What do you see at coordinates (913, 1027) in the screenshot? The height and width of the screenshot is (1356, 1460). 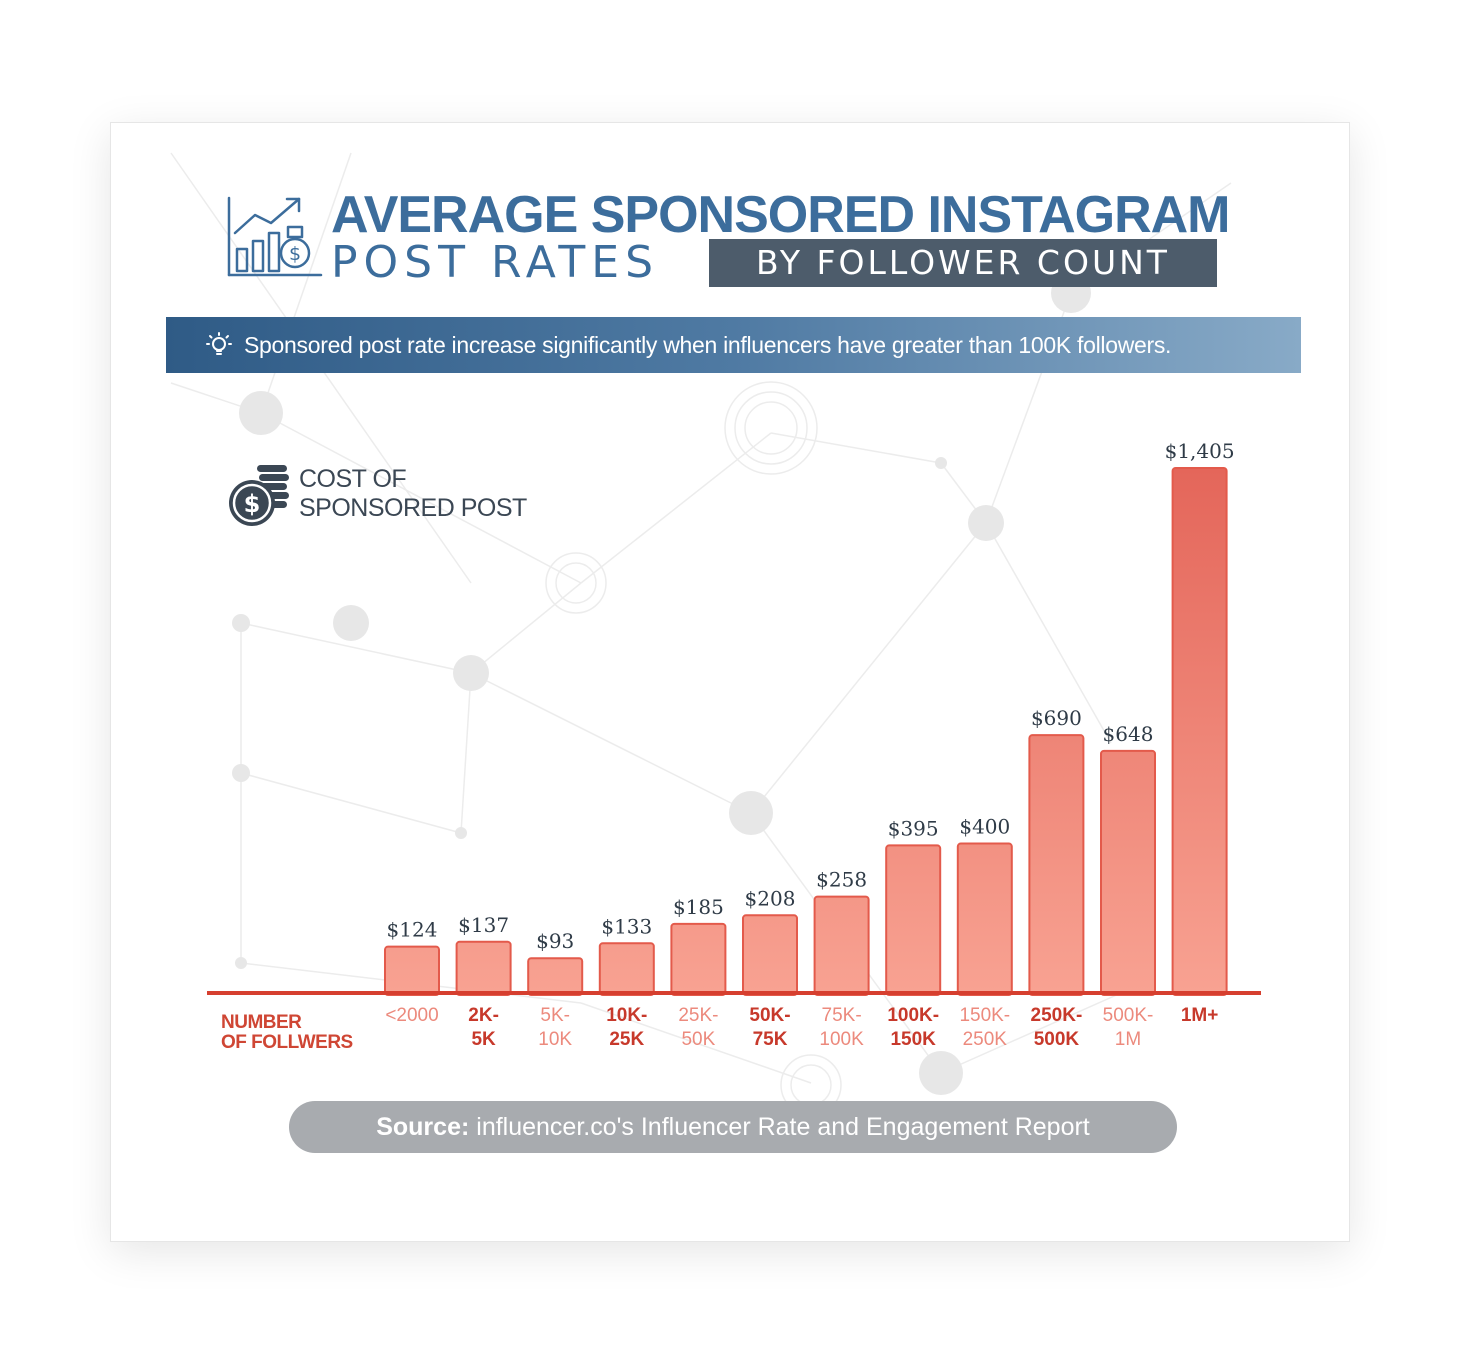 I see `category-label-8: 100K-150K` at bounding box center [913, 1027].